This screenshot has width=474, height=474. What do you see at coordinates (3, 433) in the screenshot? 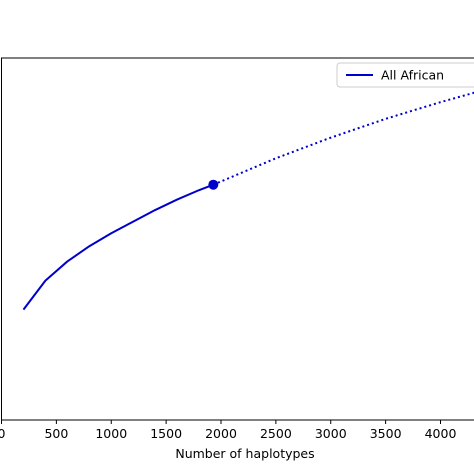
I see `x-tick-label-0: 0` at bounding box center [3, 433].